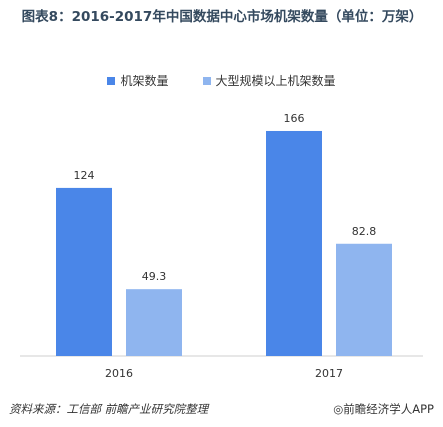 The image size is (443, 427). Describe the element at coordinates (206, 80) in the screenshot. I see `legend-swatch-large-racks` at that location.